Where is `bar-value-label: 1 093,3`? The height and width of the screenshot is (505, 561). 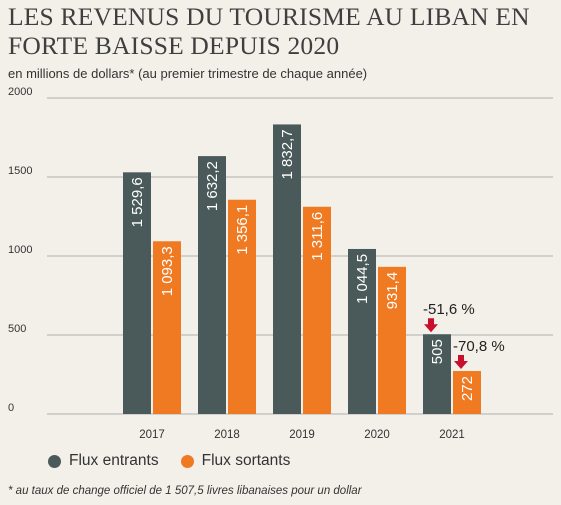
bar-value-label: 1 093,3 is located at coordinates (167, 271).